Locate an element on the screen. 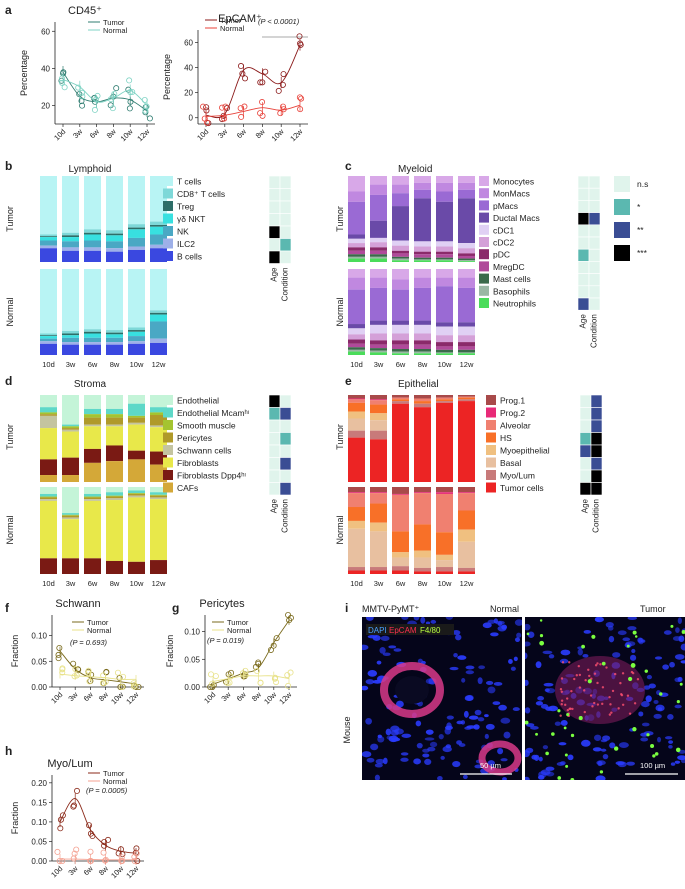  panel-letter-i: i is located at coordinates (346, 608).